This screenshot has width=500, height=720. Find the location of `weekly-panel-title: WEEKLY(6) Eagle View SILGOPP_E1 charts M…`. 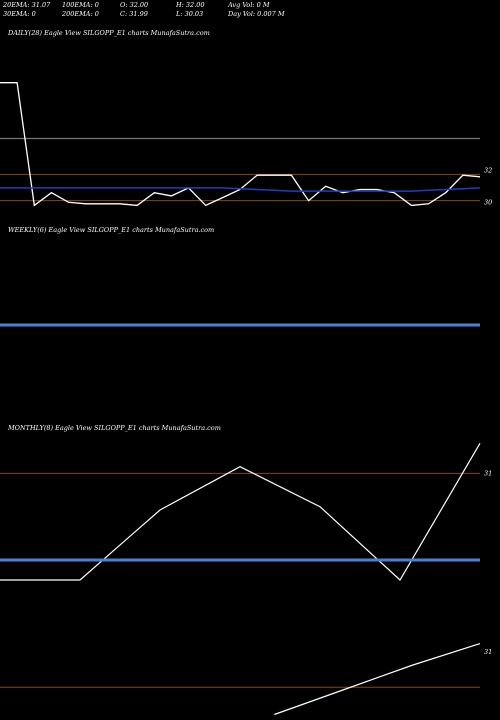

weekly-panel-title: WEEKLY(6) Eagle View SILGOPP_E1 charts M… is located at coordinates (111, 230).